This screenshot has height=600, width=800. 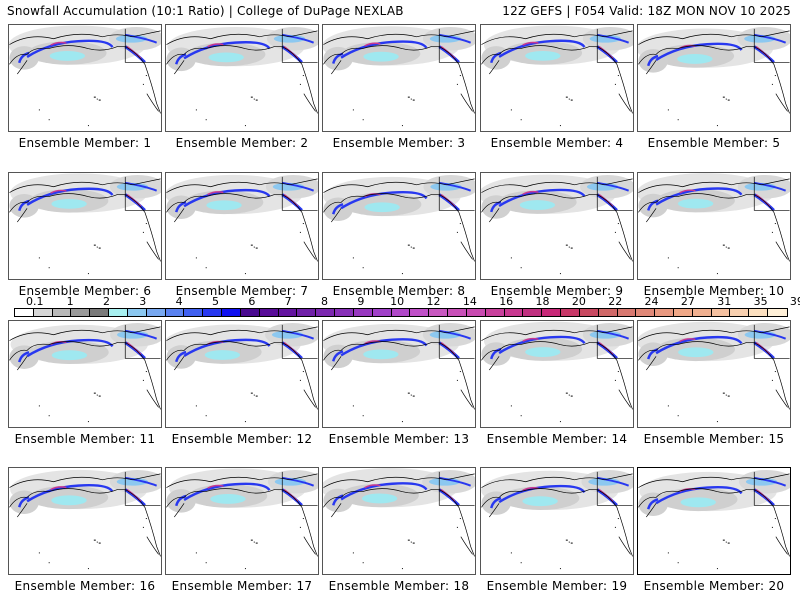 What do you see at coordinates (361, 301) in the screenshot?
I see `colorbar-tick-label: 9` at bounding box center [361, 301].